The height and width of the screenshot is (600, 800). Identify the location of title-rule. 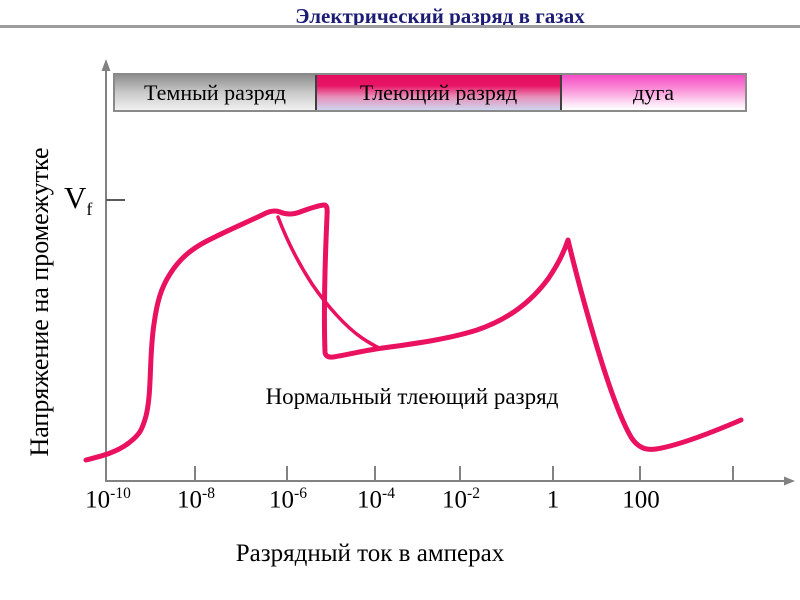
(400, 26).